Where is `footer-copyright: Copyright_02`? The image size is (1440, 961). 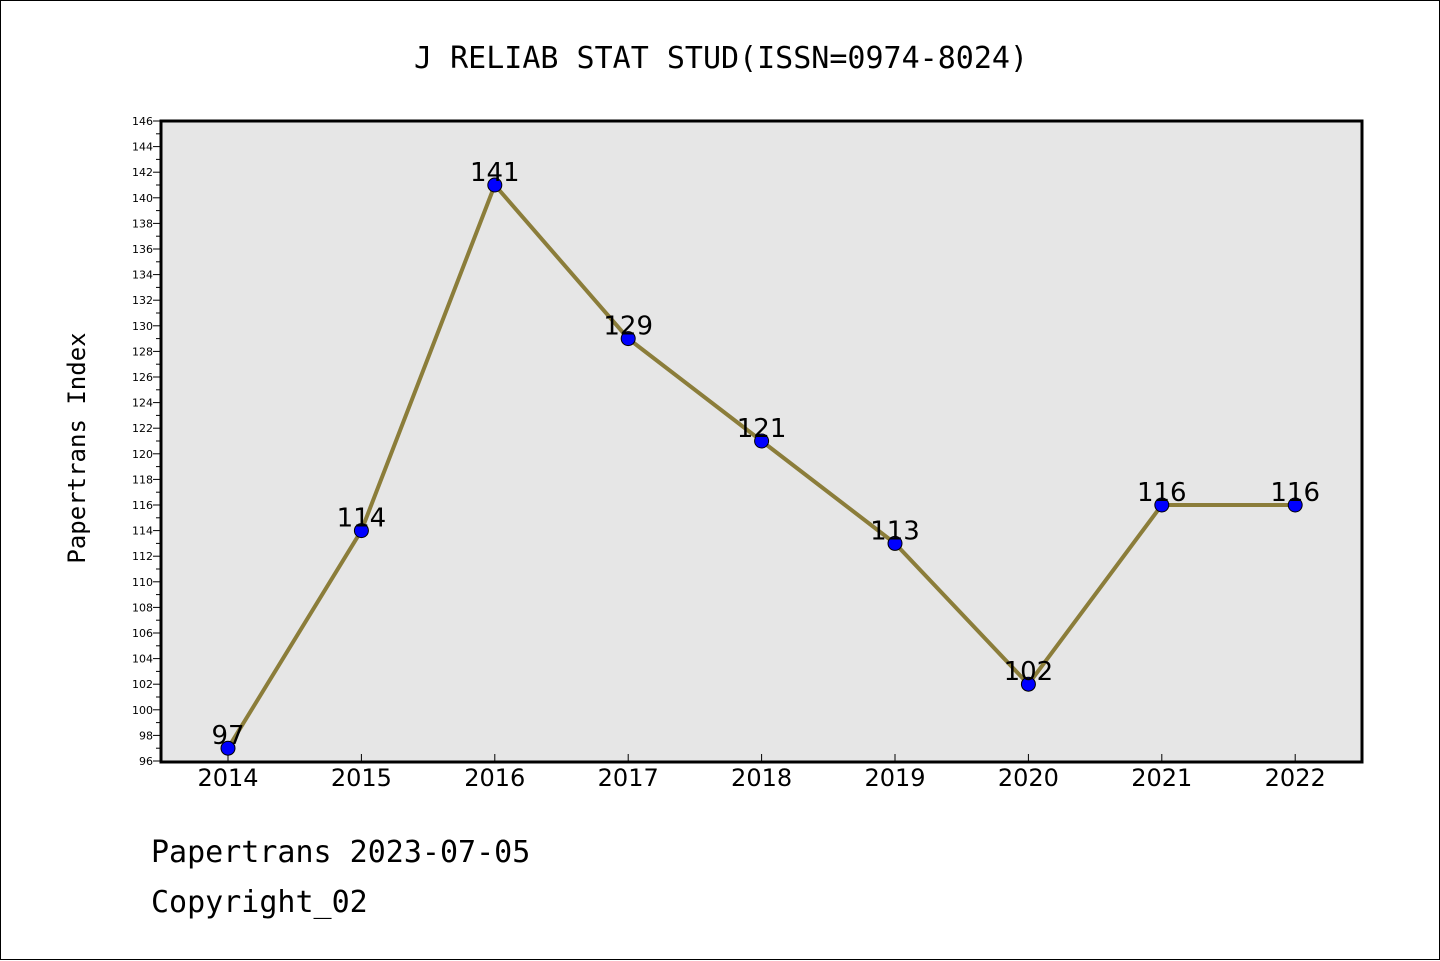 footer-copyright: Copyright_02 is located at coordinates (259, 902).